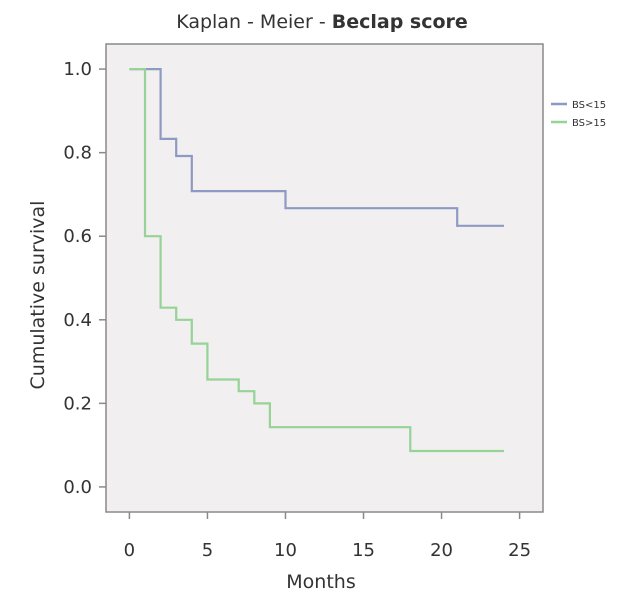 Image resolution: width=641 pixels, height=598 pixels. Describe the element at coordinates (77, 236) in the screenshot. I see `y-tick-label: 0.6` at that location.